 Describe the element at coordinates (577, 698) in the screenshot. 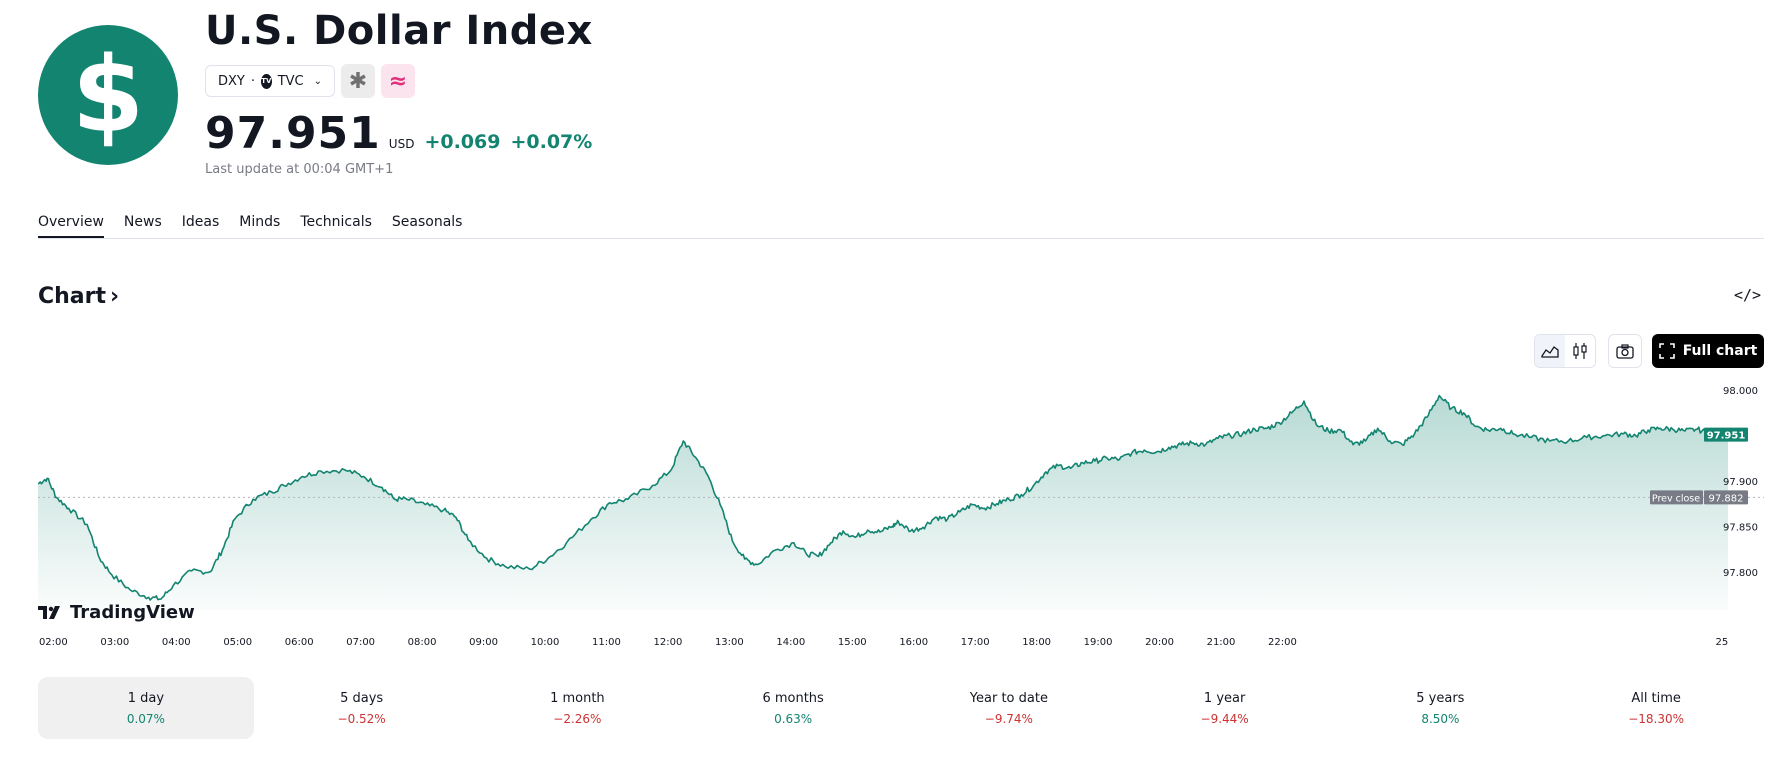

I see `period-label: 1 month` at that location.